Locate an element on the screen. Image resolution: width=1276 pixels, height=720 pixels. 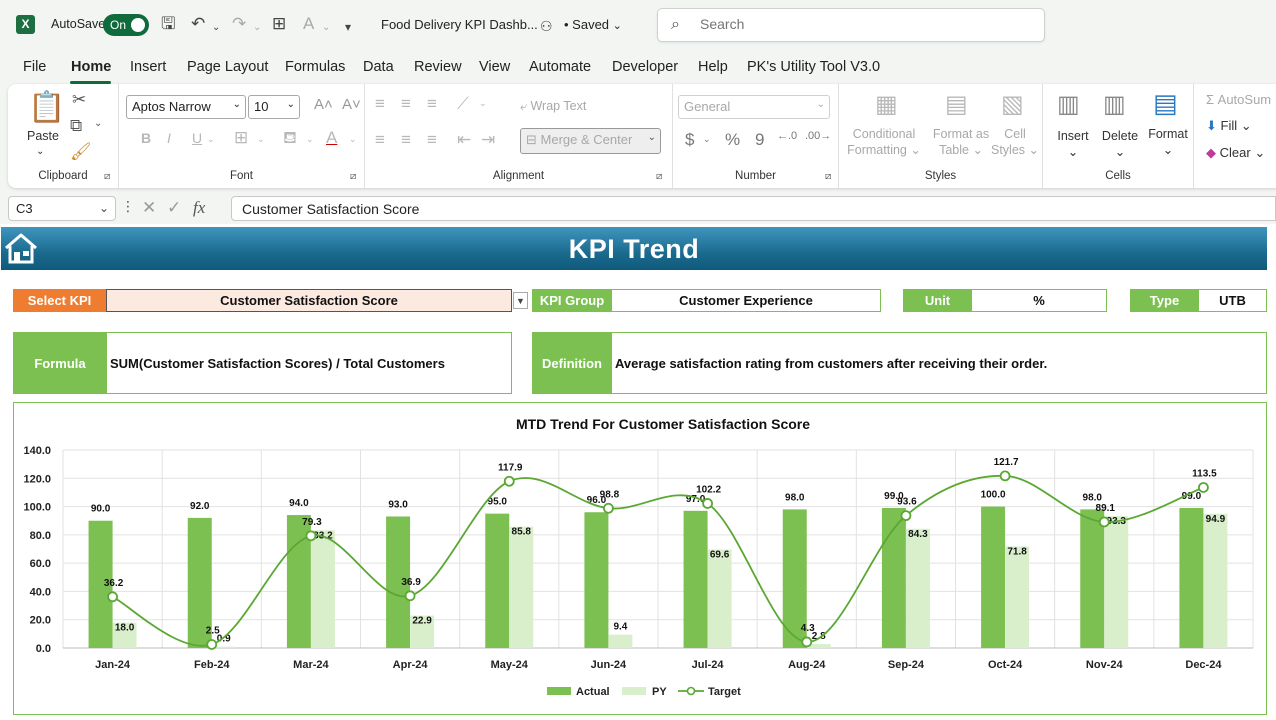
clipboard-launcher-icon: ⧄ is located at coordinates (107, 176).